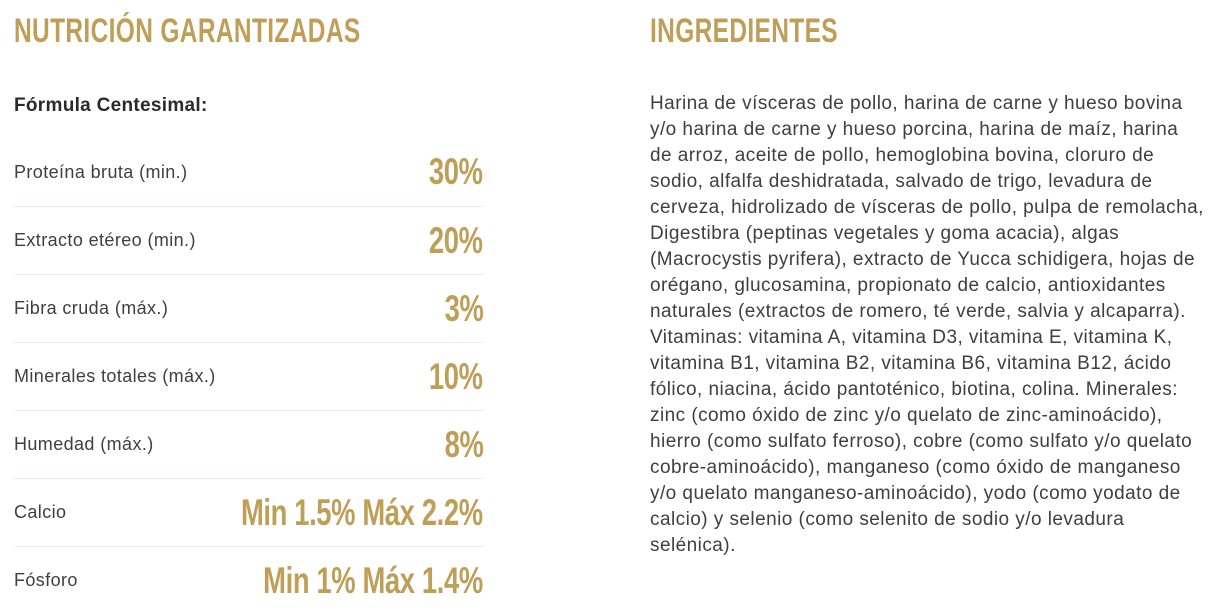  I want to click on nutrient-label: Proteína bruta (min.), so click(101, 171).